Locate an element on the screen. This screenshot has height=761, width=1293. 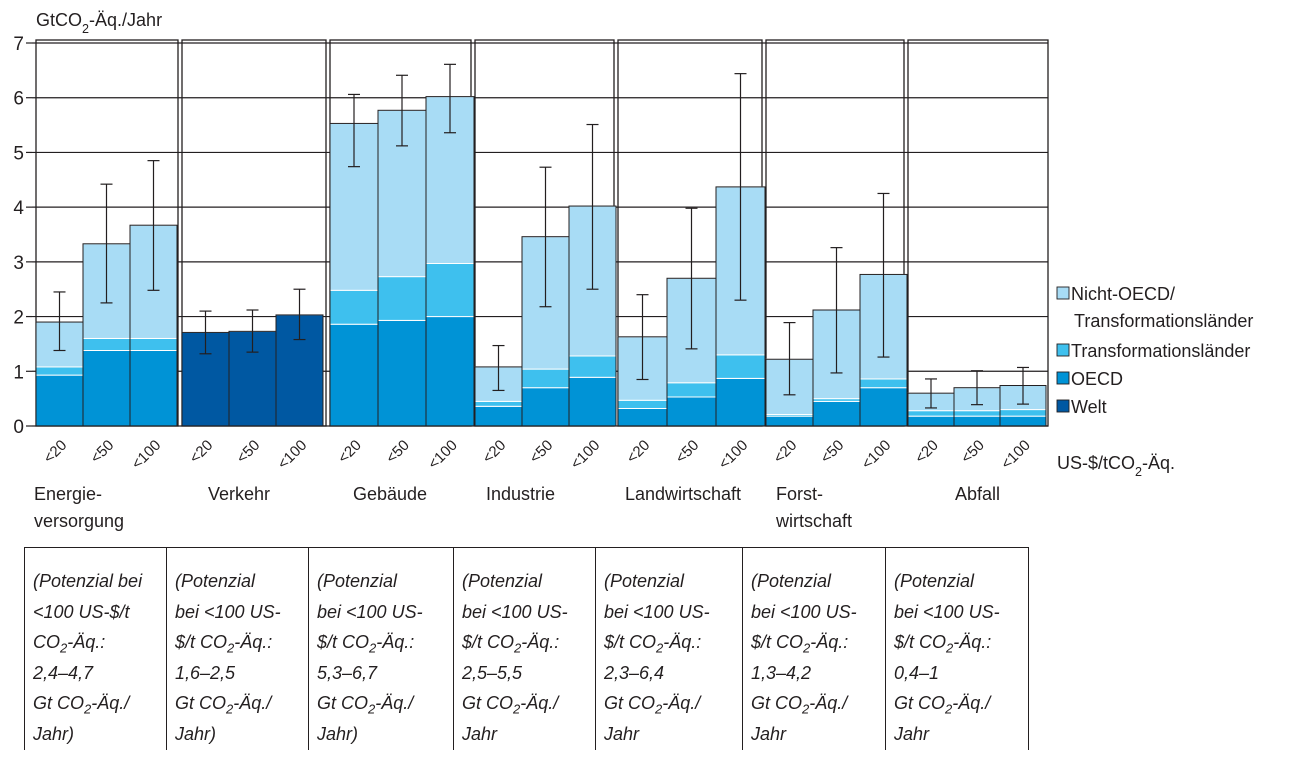
sector-label: Gebäude is located at coordinates (390, 494).